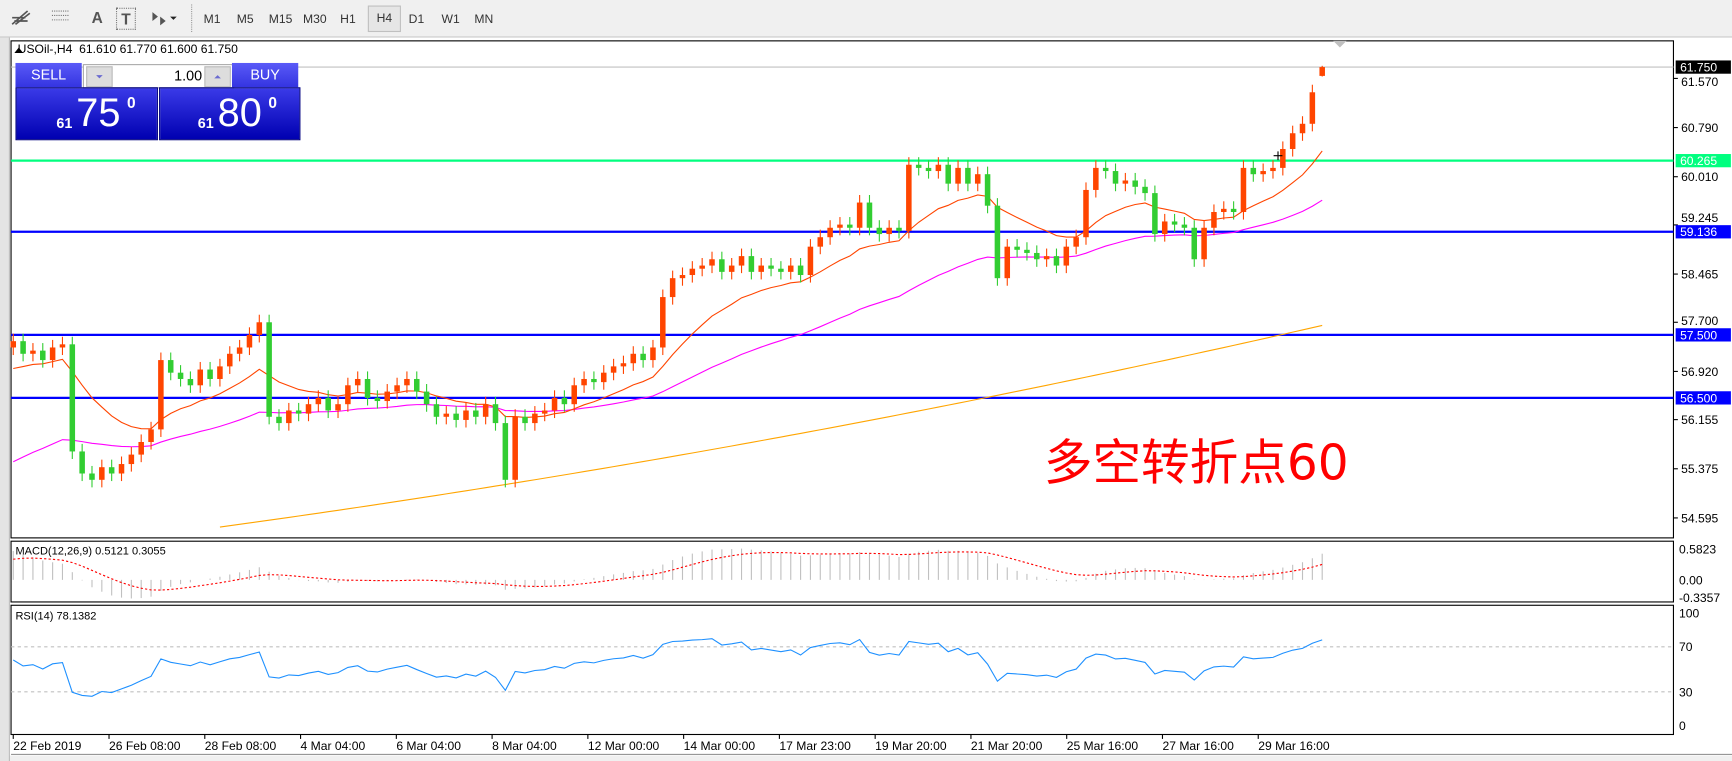 This screenshot has width=1732, height=761. Describe the element at coordinates (21, 18) in the screenshot. I see `fibonacci-expansion-icon` at that location.